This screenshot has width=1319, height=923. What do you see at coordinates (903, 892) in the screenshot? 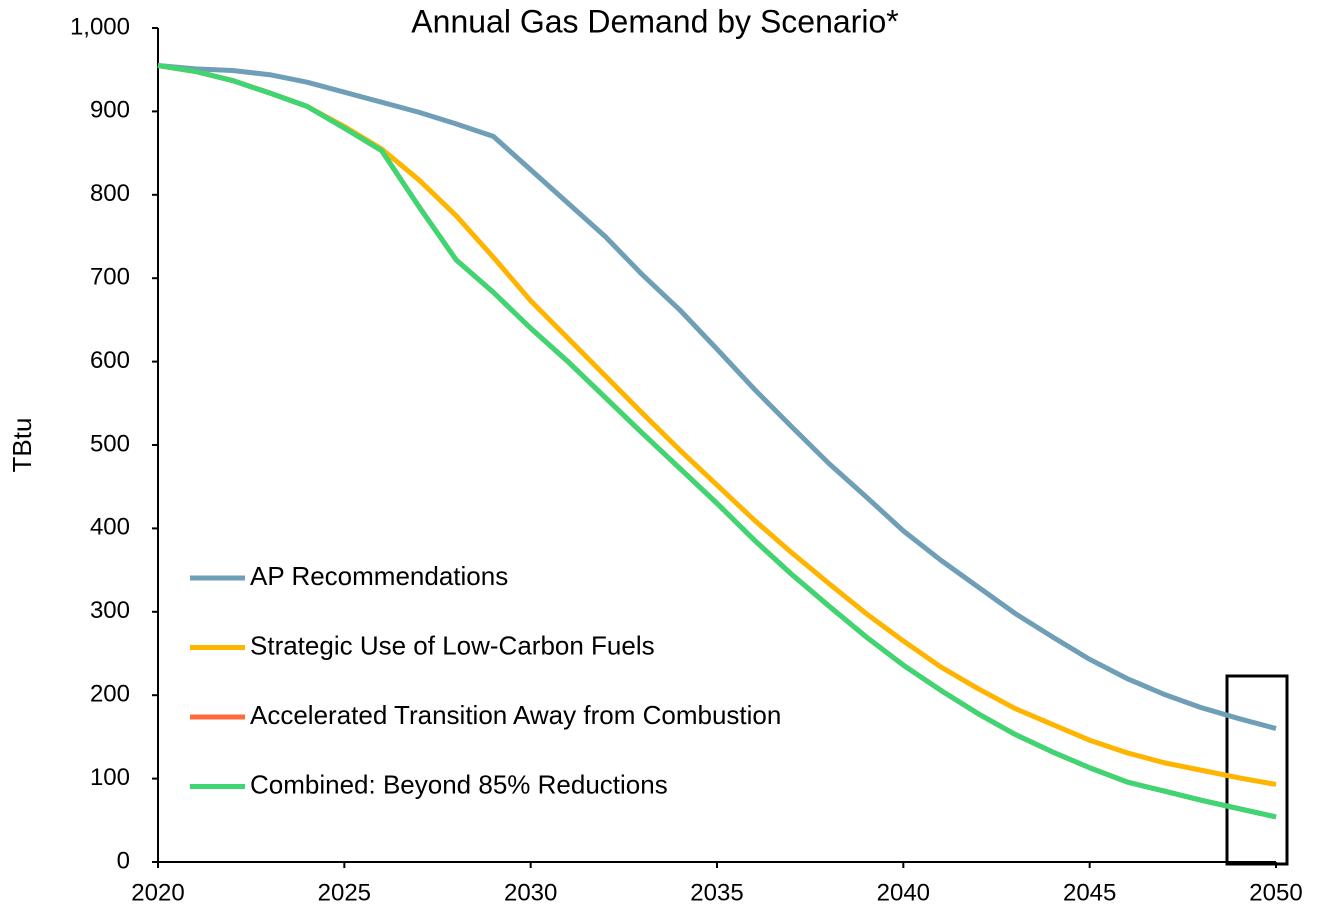
I see `x-tick-label: 2040` at bounding box center [903, 892].